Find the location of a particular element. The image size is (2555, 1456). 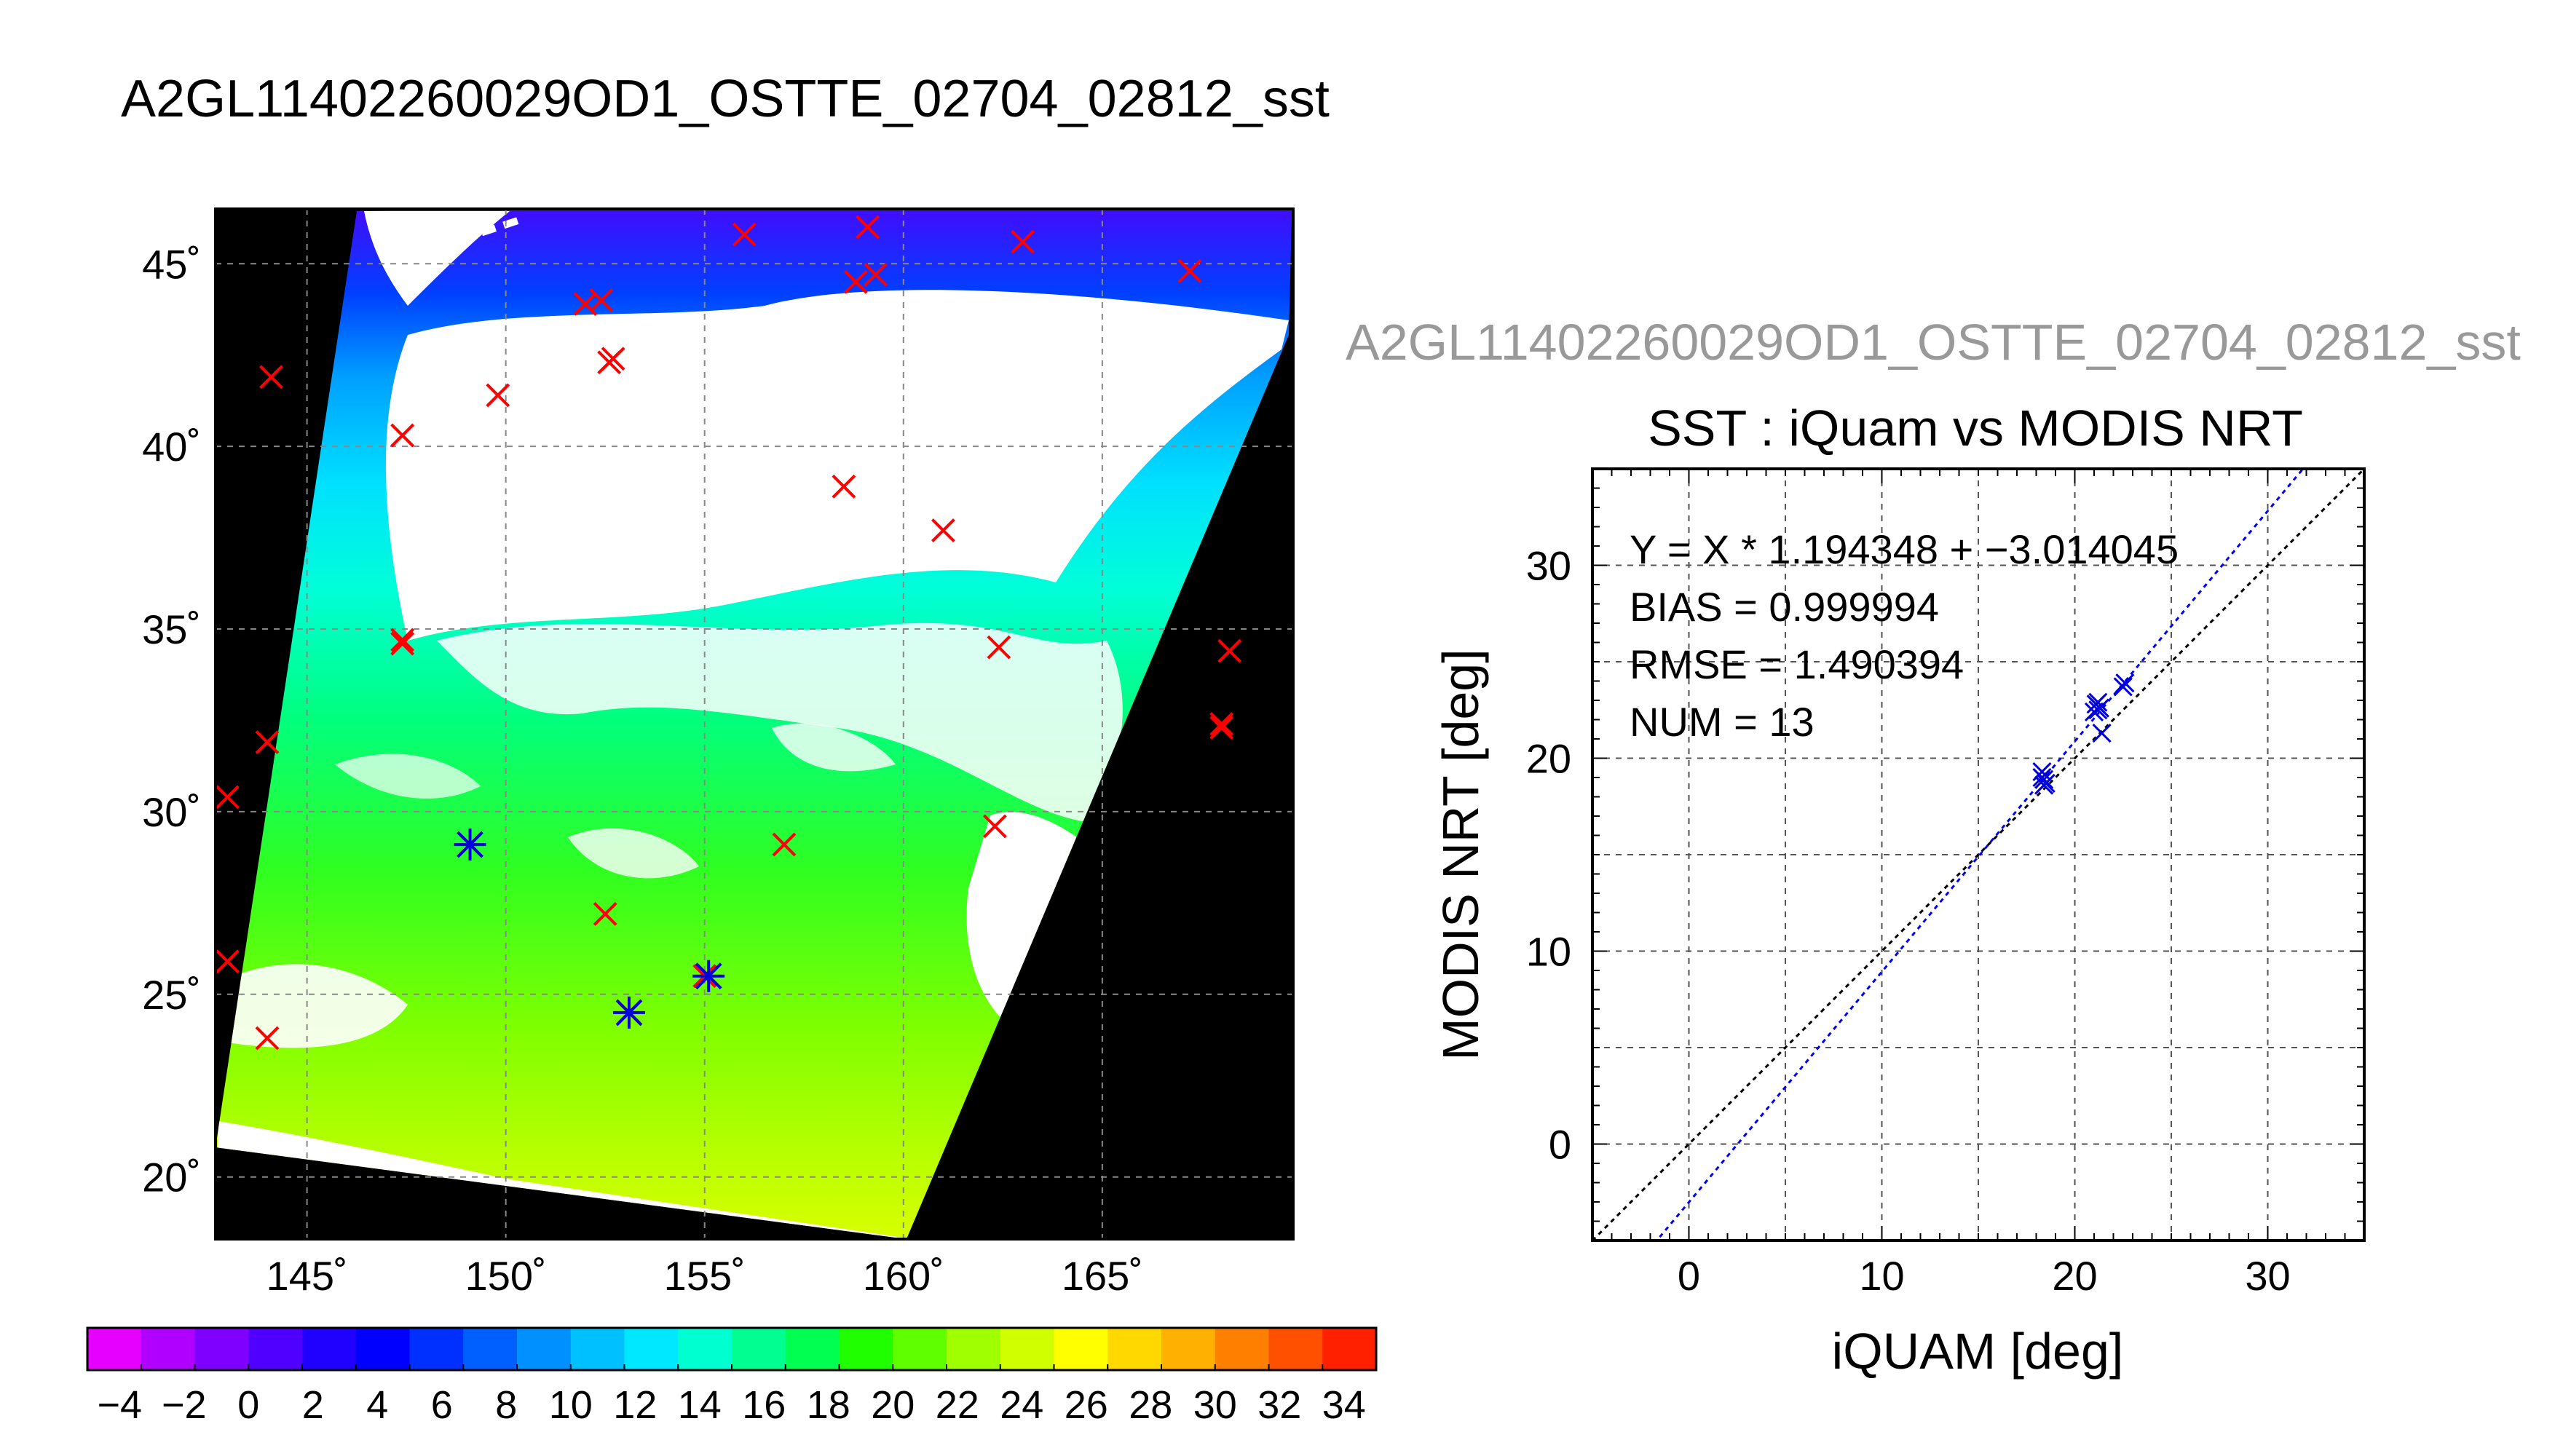

y-tick-labels: 0 10 20 30 is located at coordinates (1548, 855).